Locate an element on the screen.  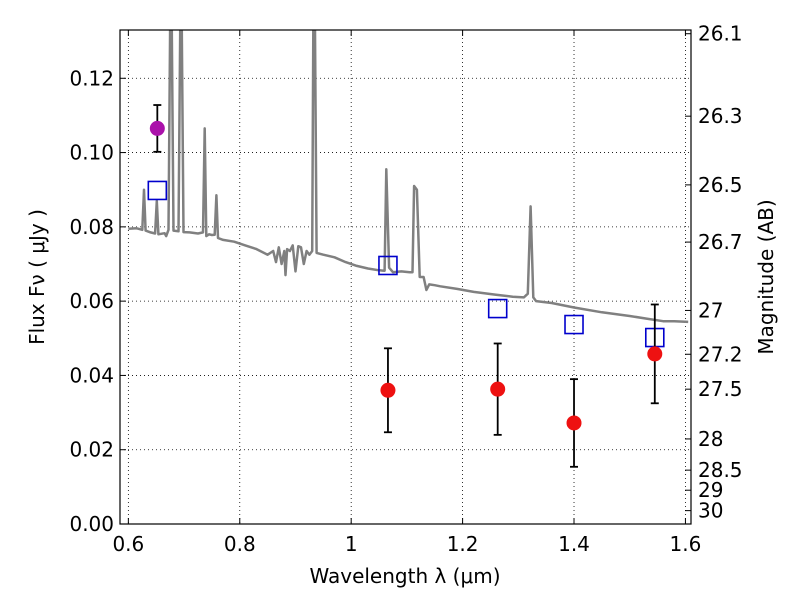
magnitude-tick-label: 27.2 is located at coordinates (720, 354).